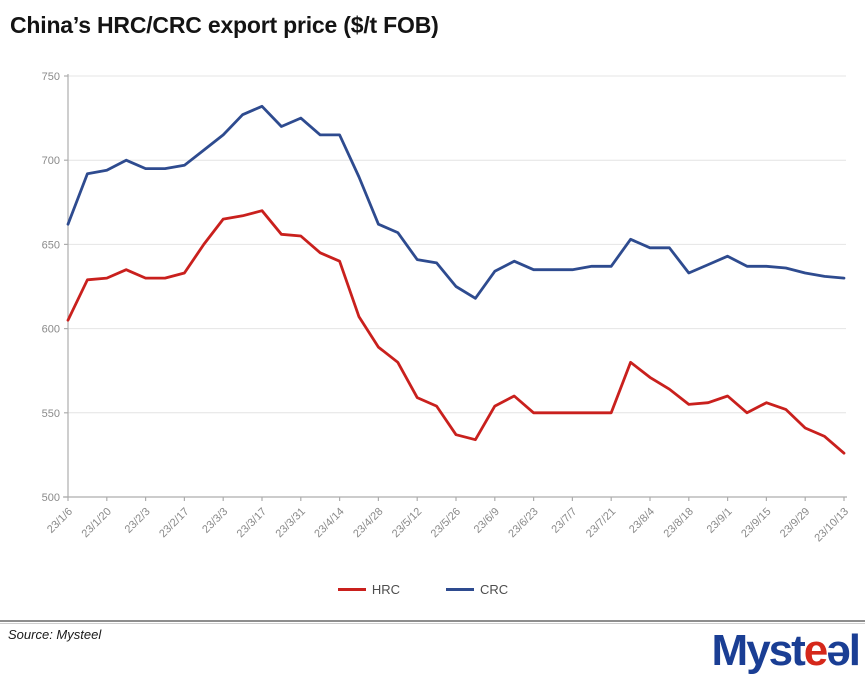 This screenshot has width=865, height=688. I want to click on x-tick-label: 23/8/18, so click(678, 523).